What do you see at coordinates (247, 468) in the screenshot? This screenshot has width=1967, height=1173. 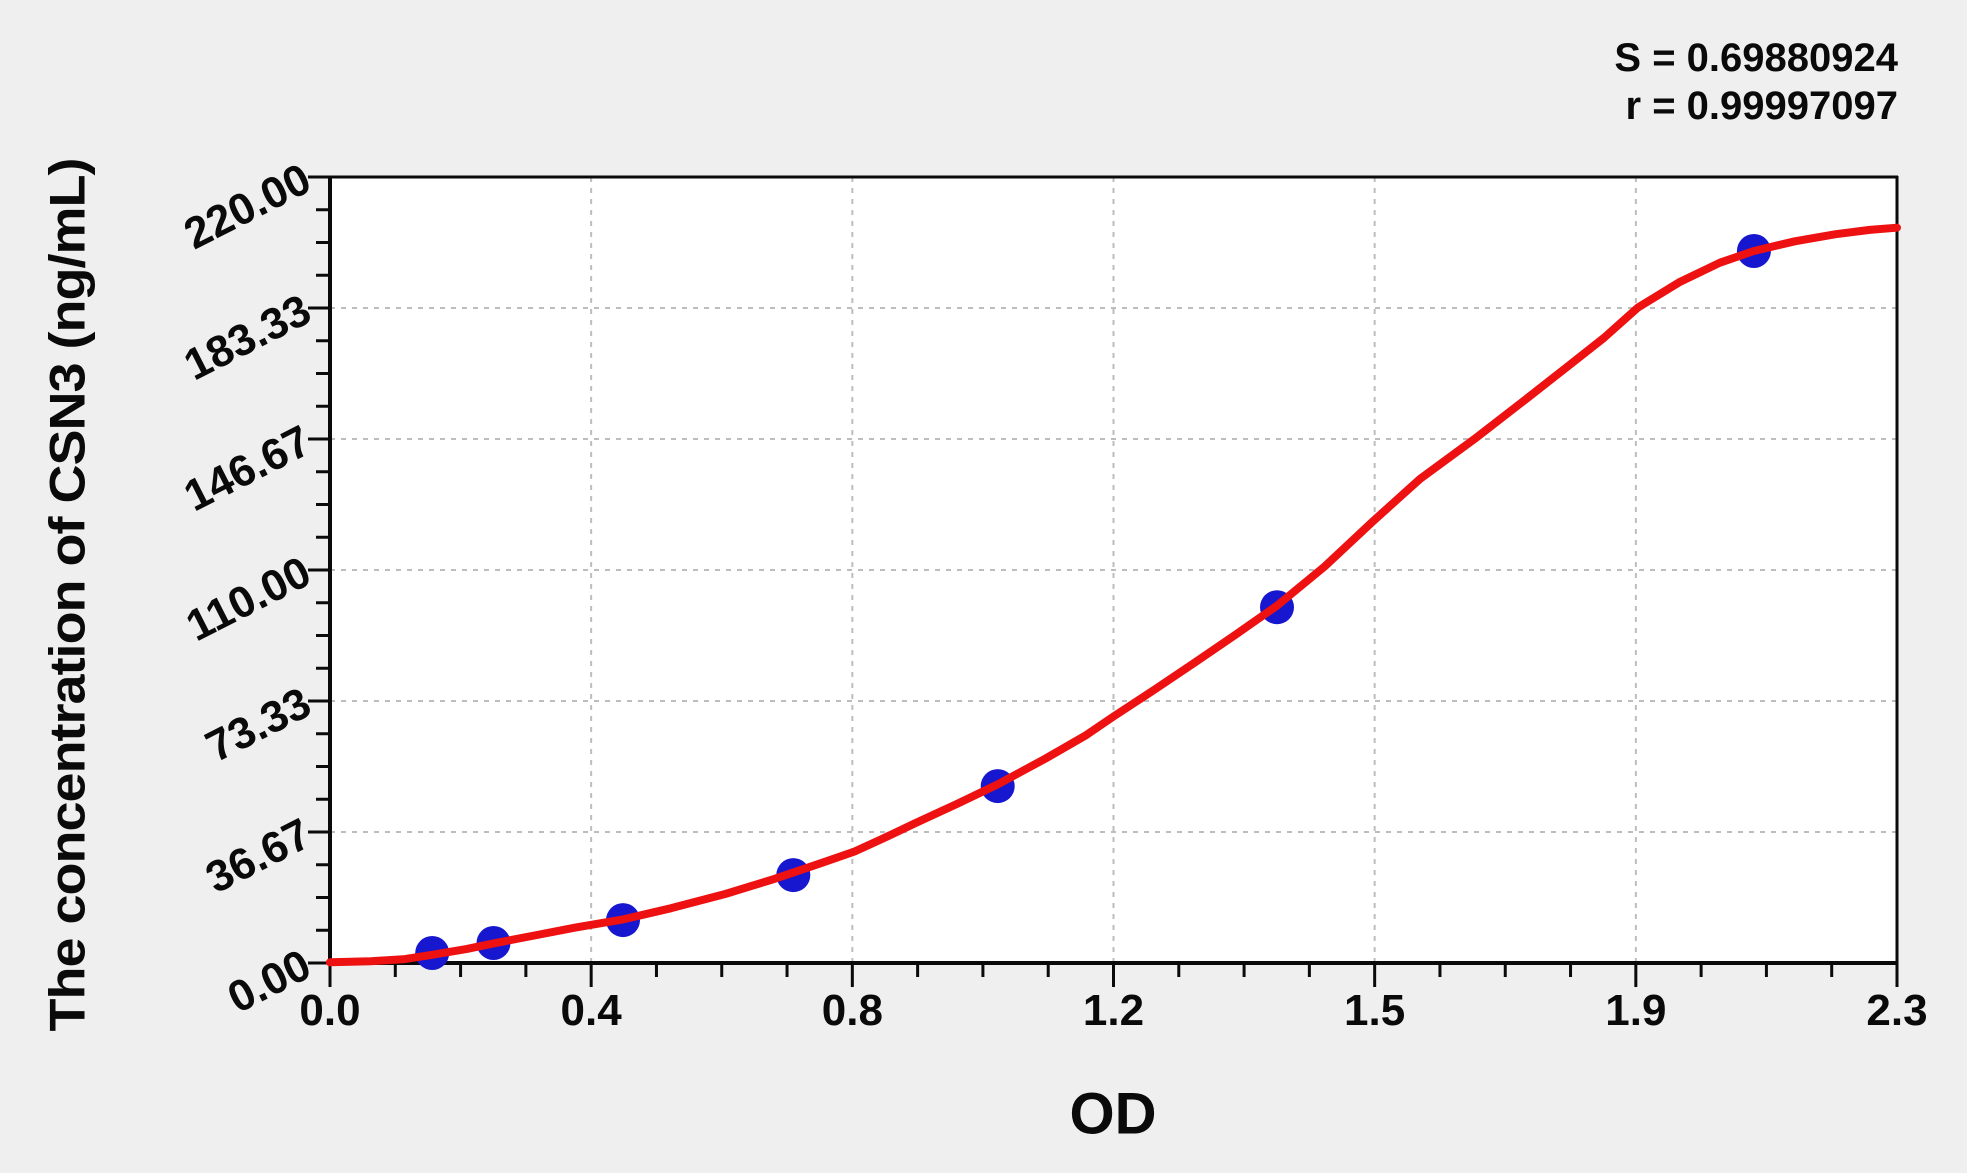 I see `y-tick-label: 146.67` at bounding box center [247, 468].